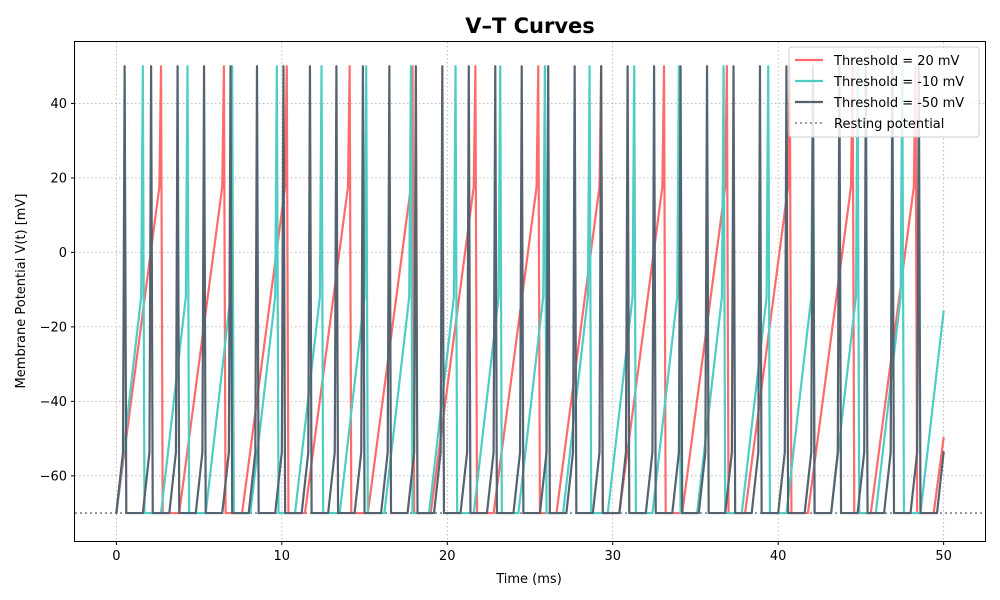 This screenshot has width=1000, height=600. Describe the element at coordinates (778, 556) in the screenshot. I see `x-tick-label: 40` at that location.